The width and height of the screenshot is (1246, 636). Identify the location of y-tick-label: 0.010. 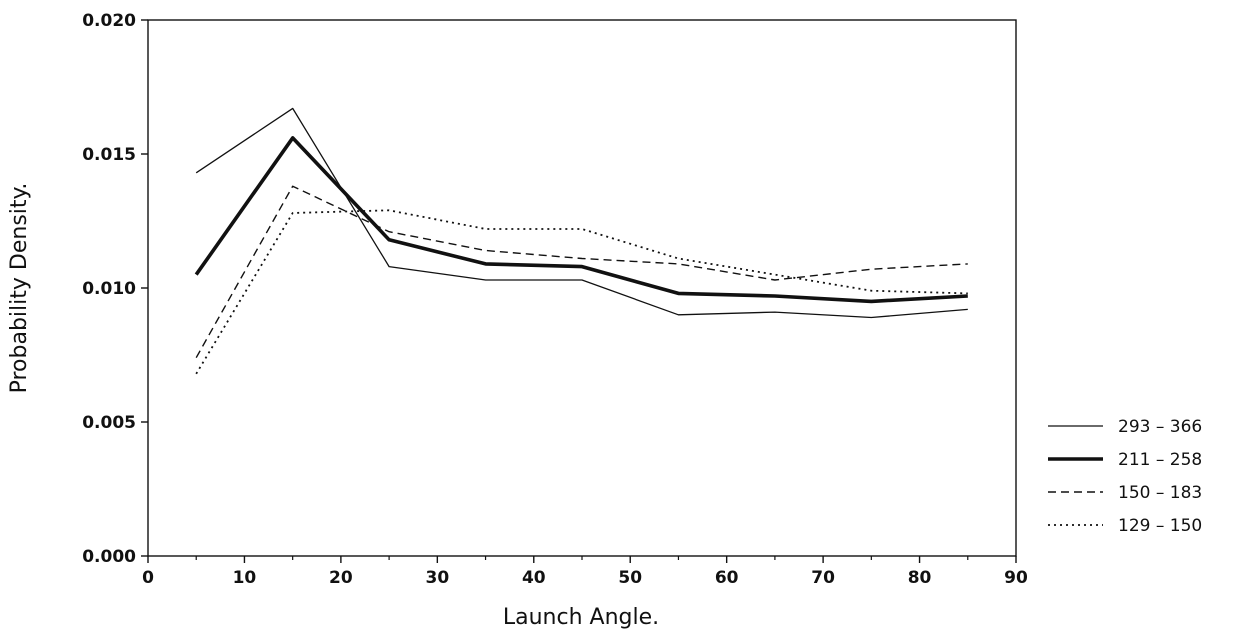
(109, 289).